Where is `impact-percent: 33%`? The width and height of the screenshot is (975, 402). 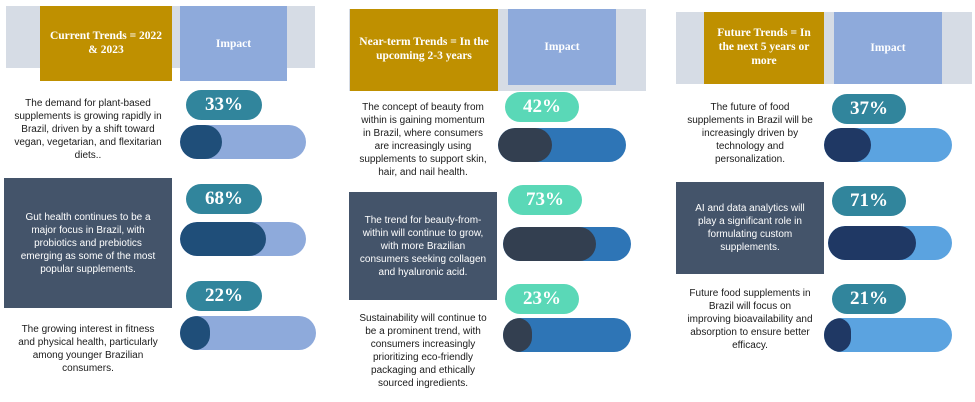
impact-percent: 33% is located at coordinates (224, 105).